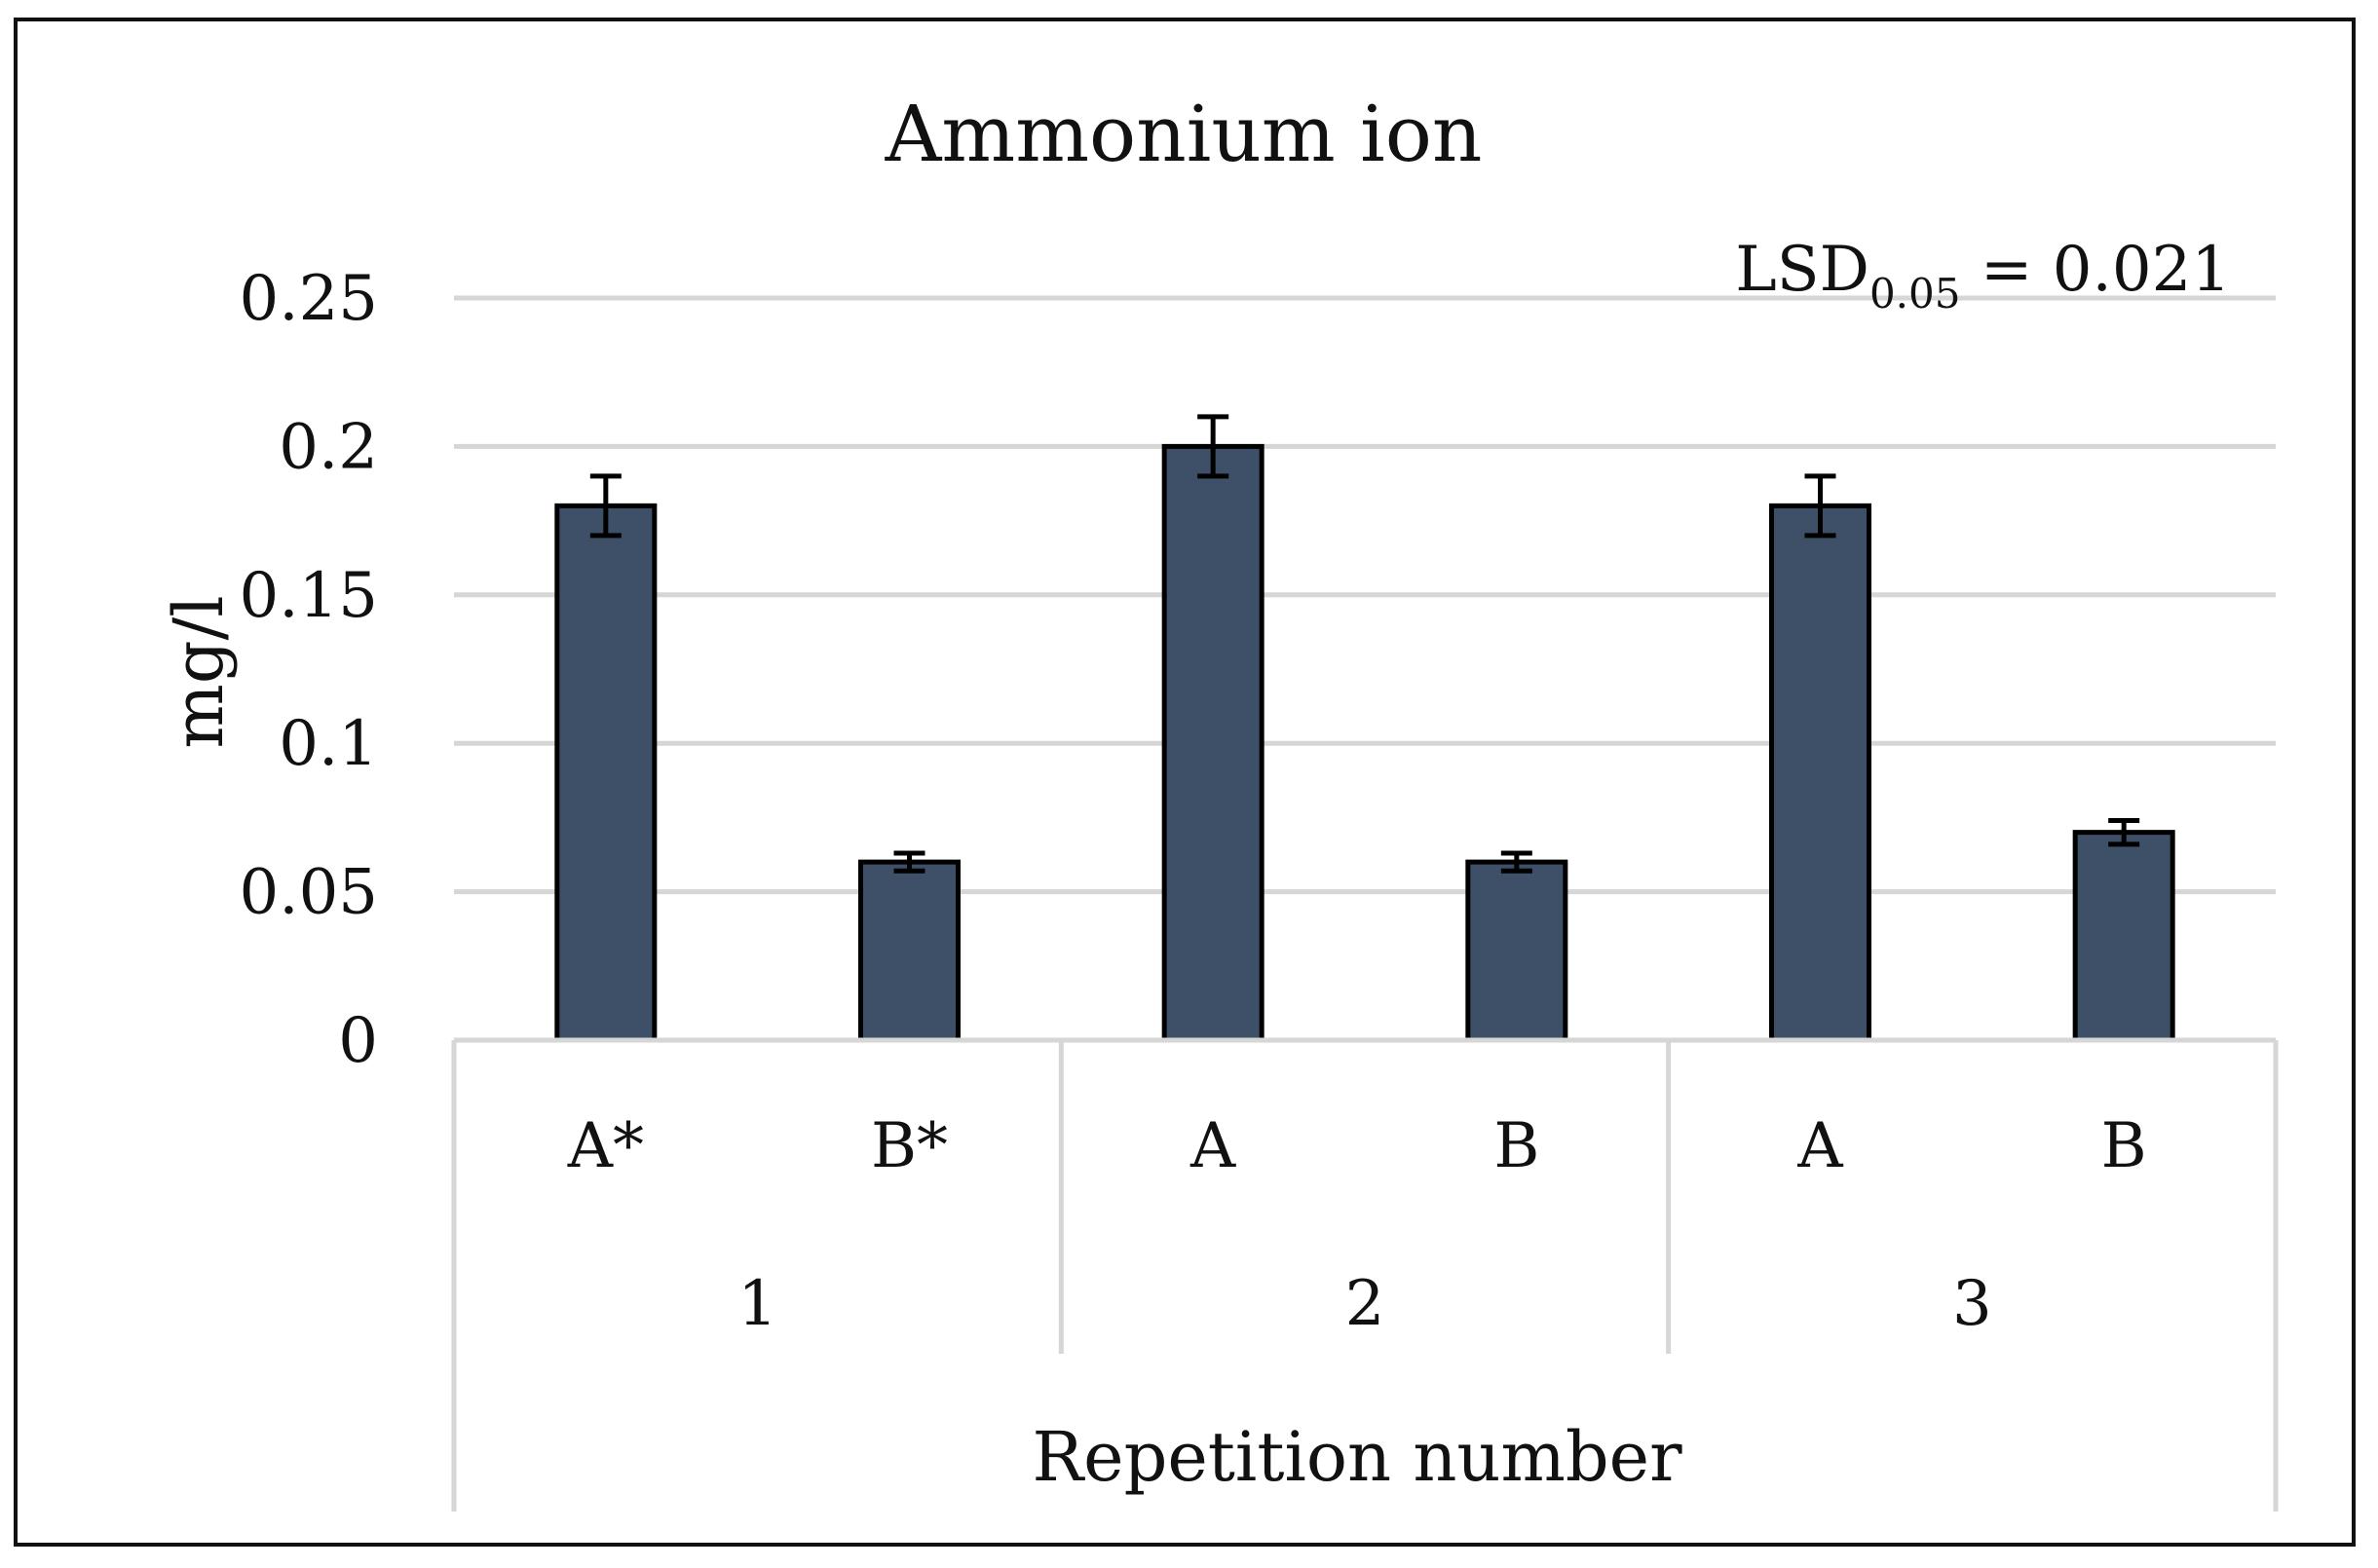  What do you see at coordinates (909, 1146) in the screenshot?
I see `category-label: B*` at bounding box center [909, 1146].